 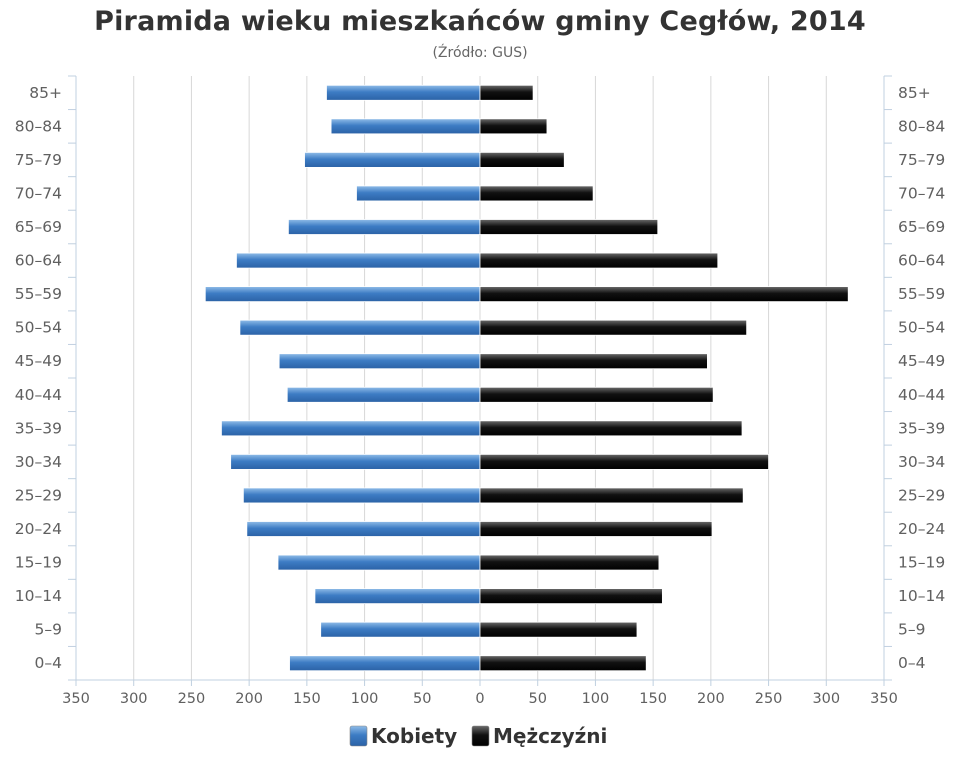 I want to click on y-category-label-left: 50–54, so click(x=38, y=328).